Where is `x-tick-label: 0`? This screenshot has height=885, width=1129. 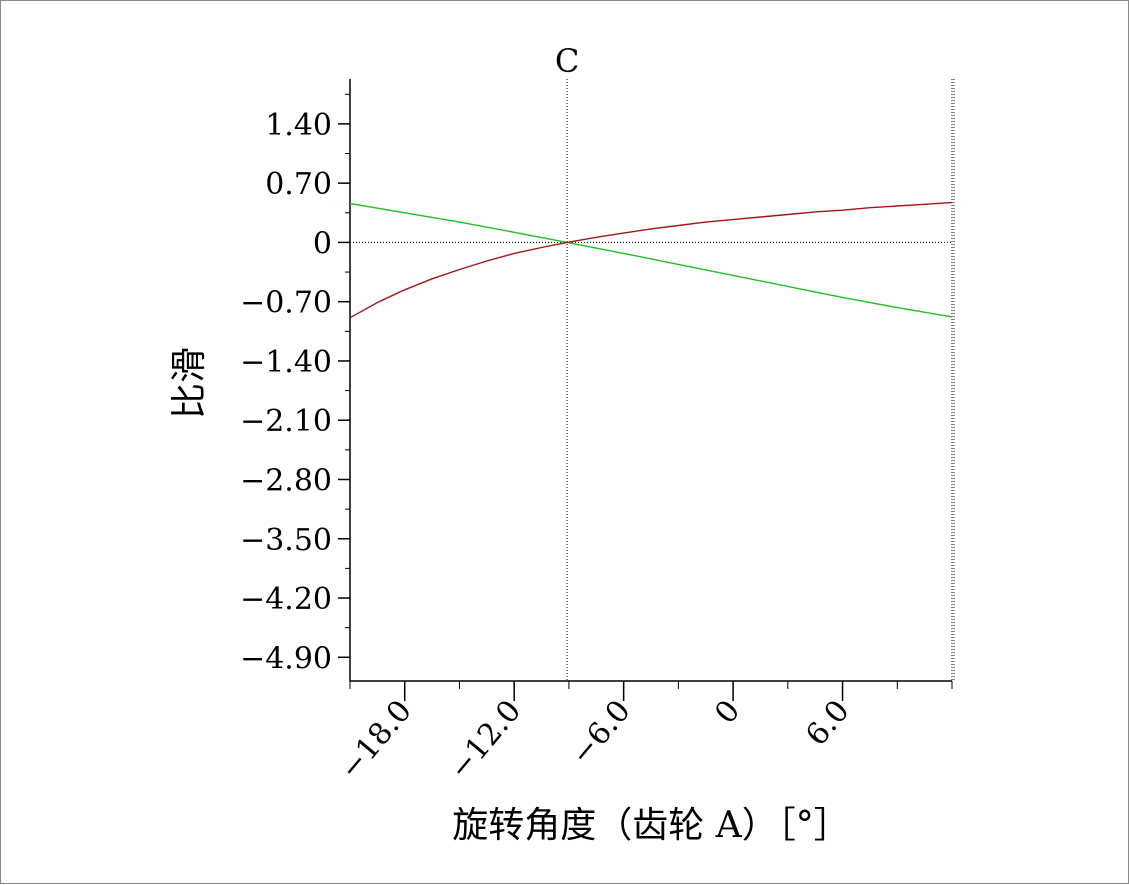 x-tick-label: 0 is located at coordinates (727, 712).